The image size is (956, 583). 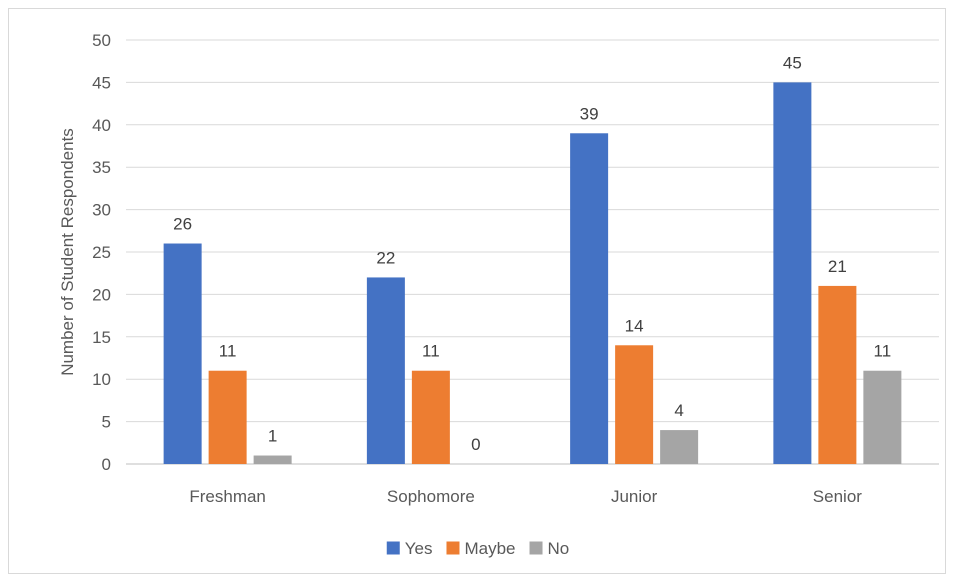 What do you see at coordinates (679, 447) in the screenshot?
I see `bar-junior-no` at bounding box center [679, 447].